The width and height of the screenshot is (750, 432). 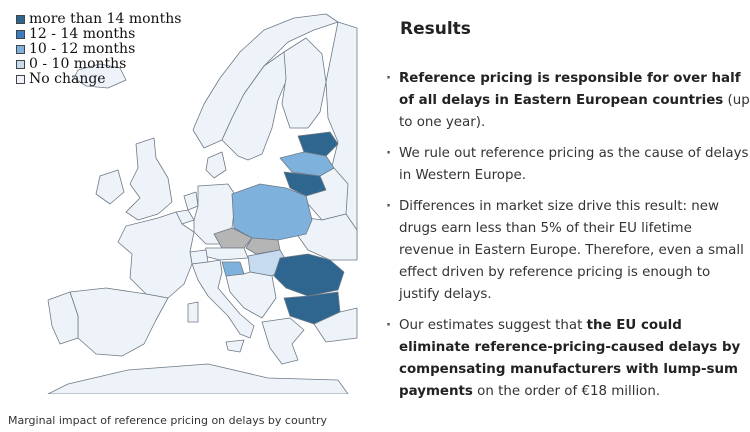 What do you see at coordinates (233, 269) in the screenshot?
I see `region-slovenia` at bounding box center [233, 269].